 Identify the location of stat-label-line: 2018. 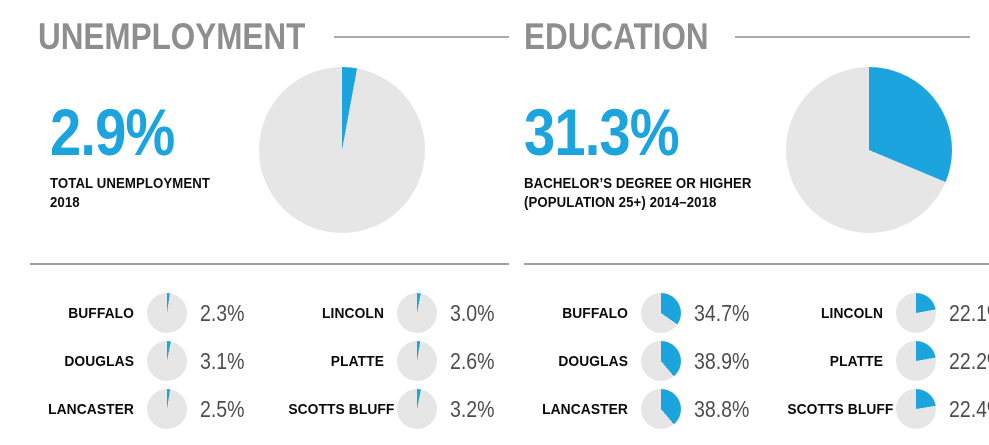
(65, 202).